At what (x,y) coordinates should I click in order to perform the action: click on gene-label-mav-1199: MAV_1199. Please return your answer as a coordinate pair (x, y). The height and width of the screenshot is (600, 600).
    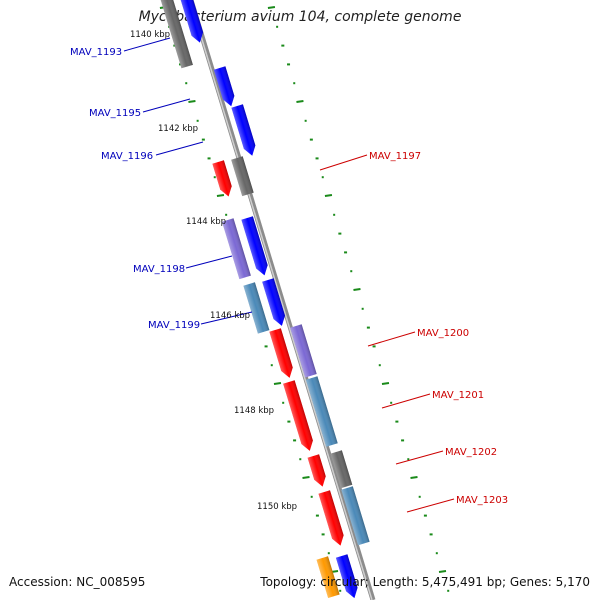
    Looking at the image, I should click on (174, 325).